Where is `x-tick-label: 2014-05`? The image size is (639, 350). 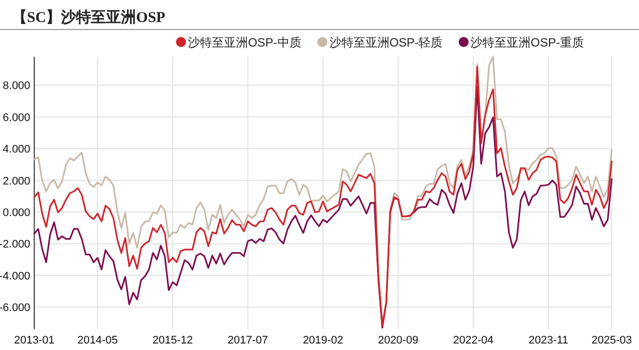 x-tick-label: 2014-05 is located at coordinates (97, 340).